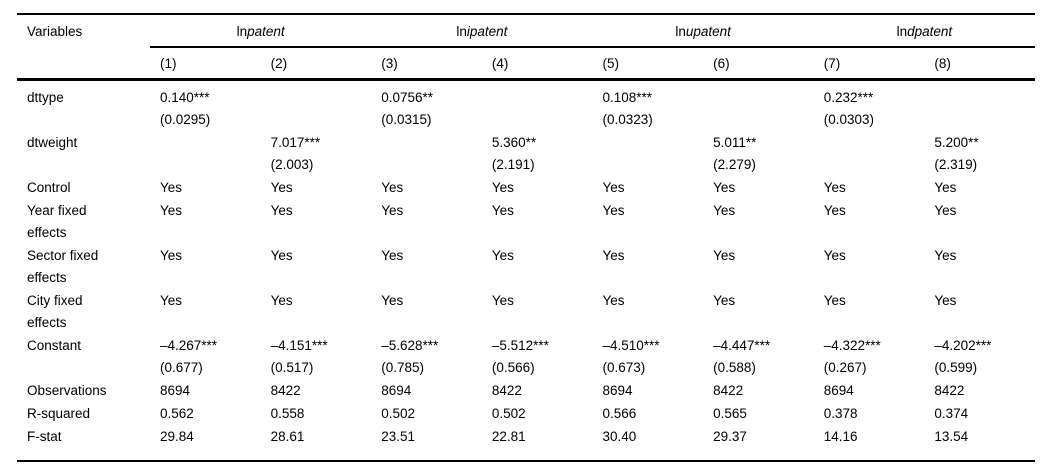  I want to click on table-cell: –4.202*** (0.599), so click(963, 356).